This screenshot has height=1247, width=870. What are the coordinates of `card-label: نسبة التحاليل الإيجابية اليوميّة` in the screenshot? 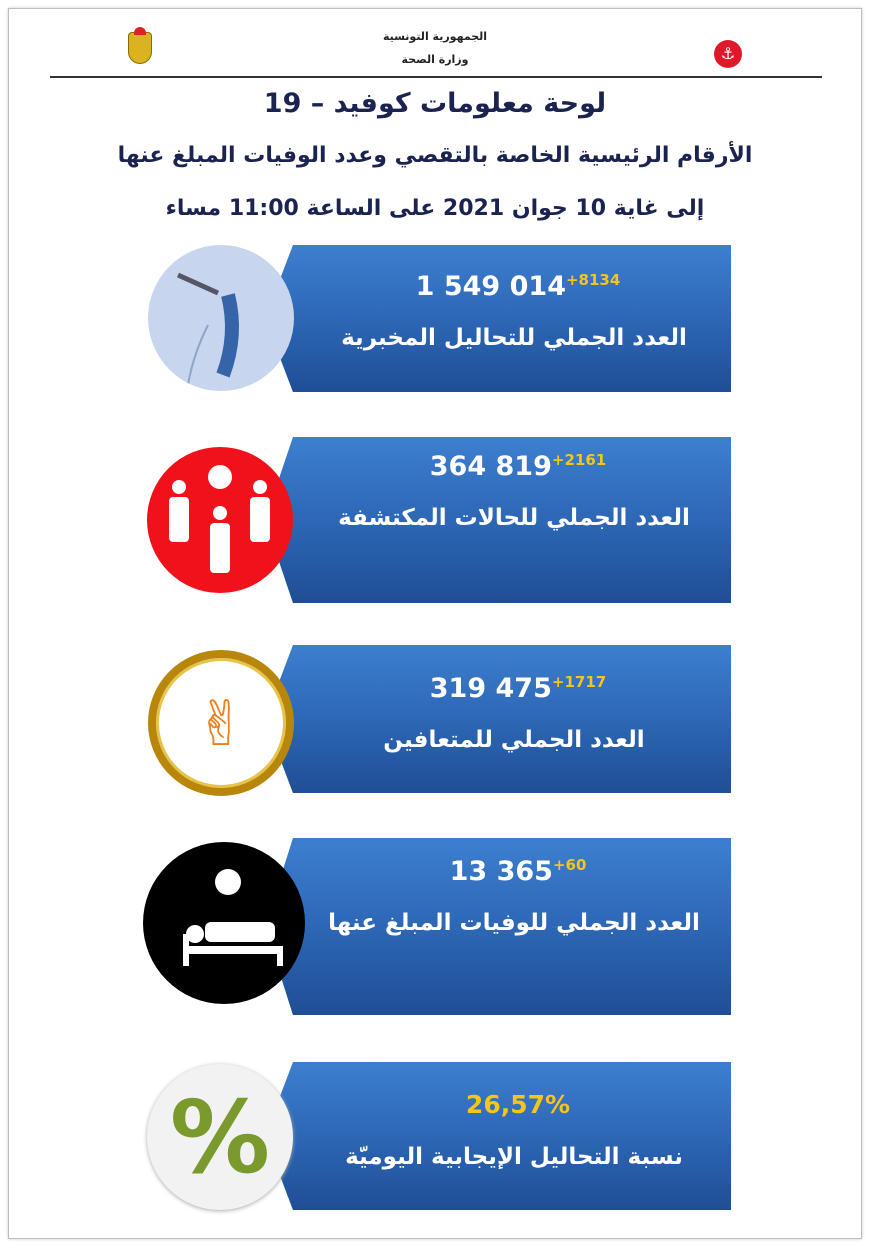 It's located at (514, 1157).